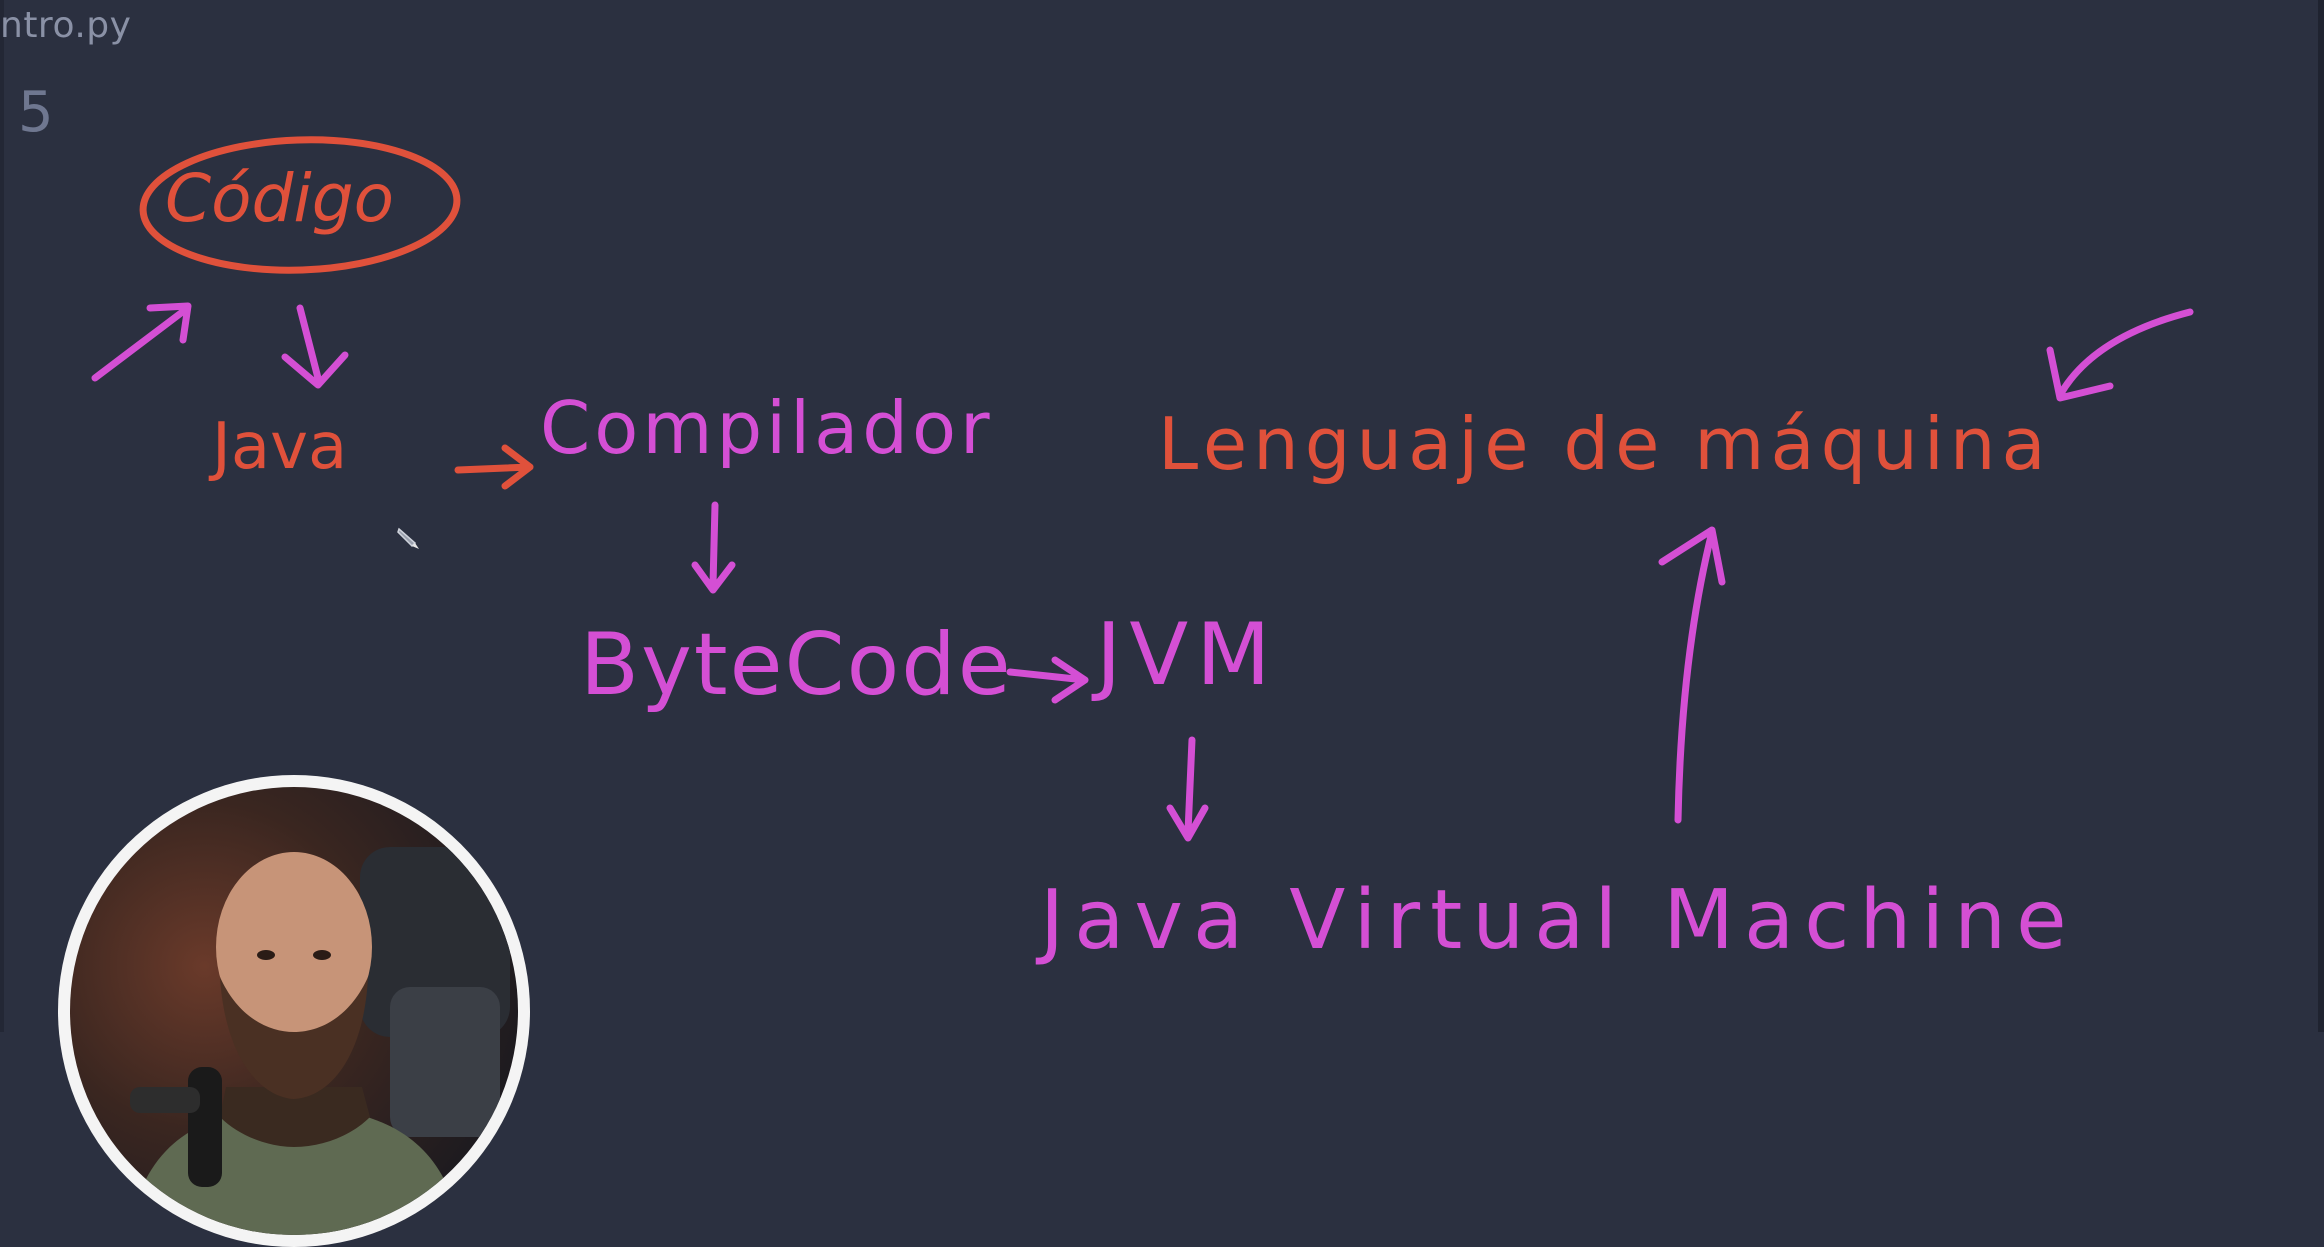 This screenshot has width=2324, height=1247. What do you see at coordinates (279, 198) in the screenshot?
I see `codigo-label: Código` at bounding box center [279, 198].